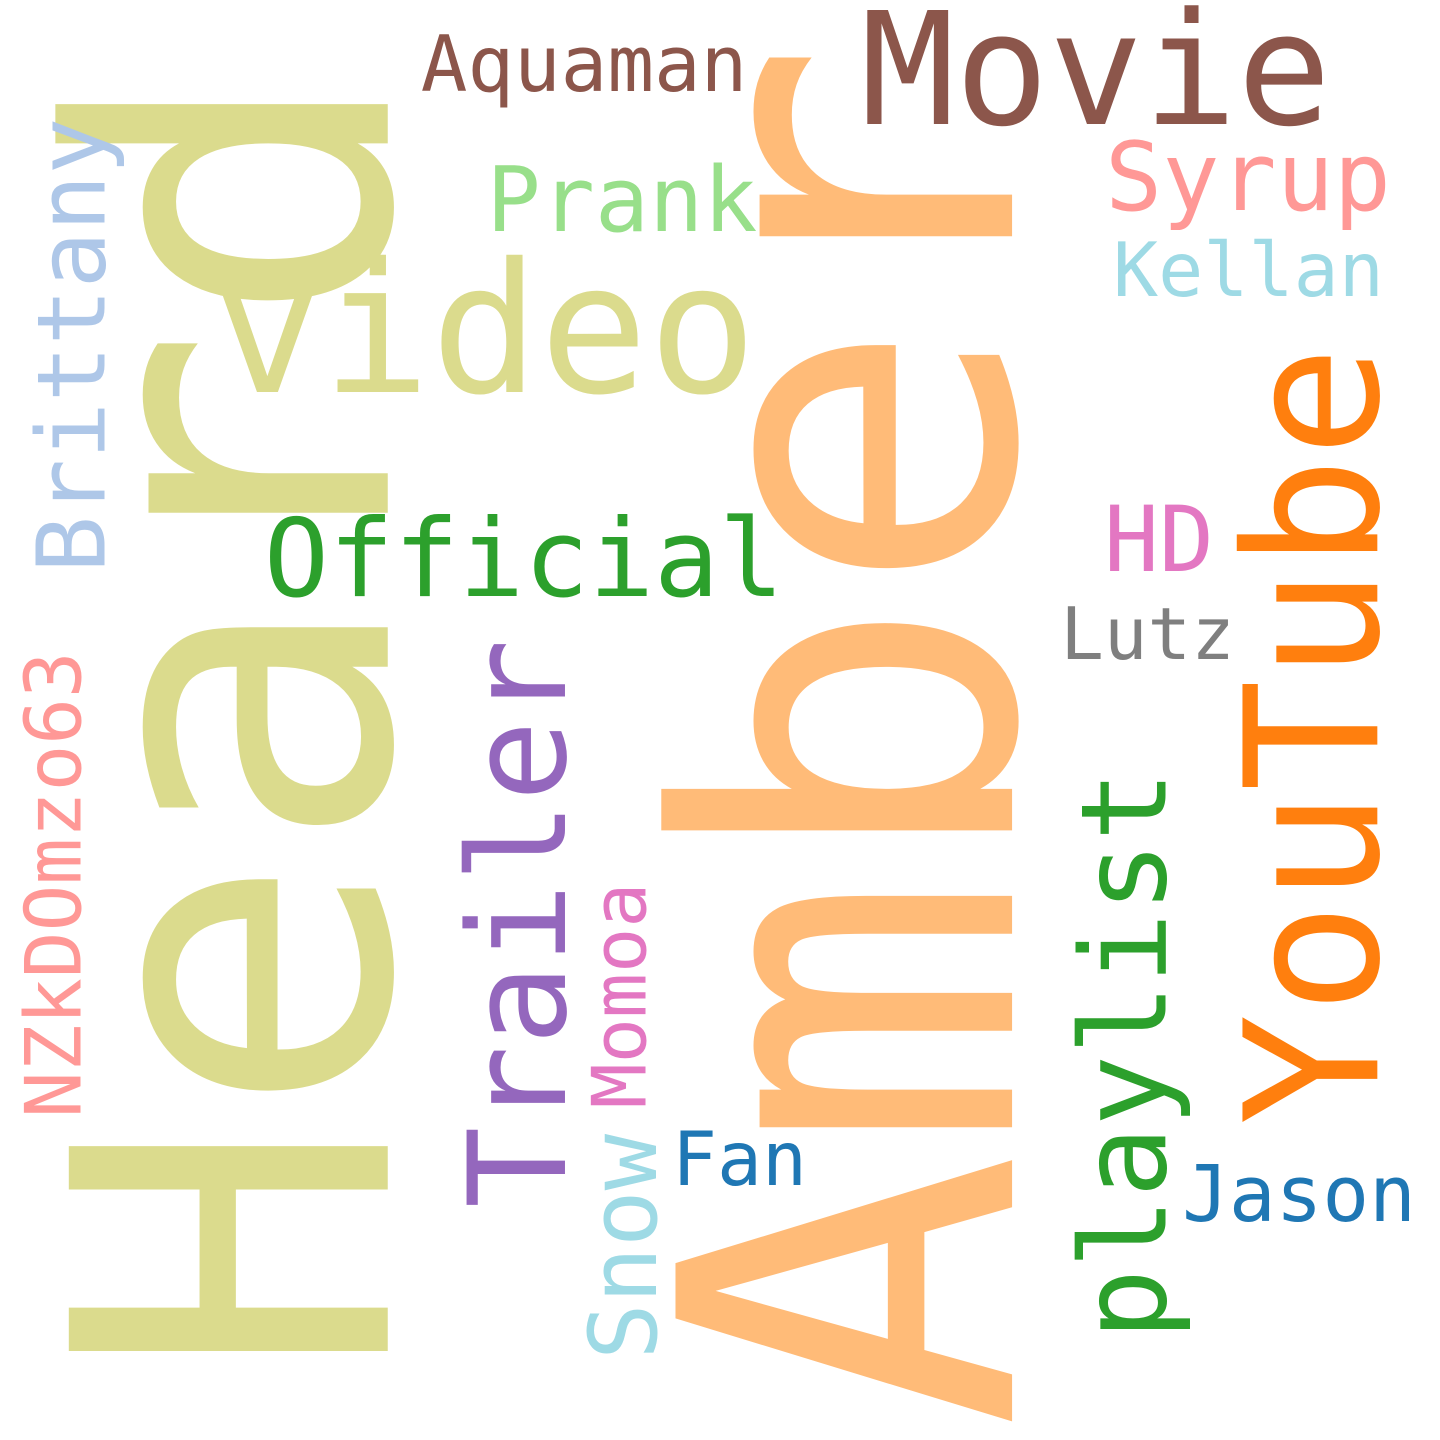 The height and width of the screenshot is (1440, 1440). I want to click on word-brittany: Brittany, so click(72, 345).